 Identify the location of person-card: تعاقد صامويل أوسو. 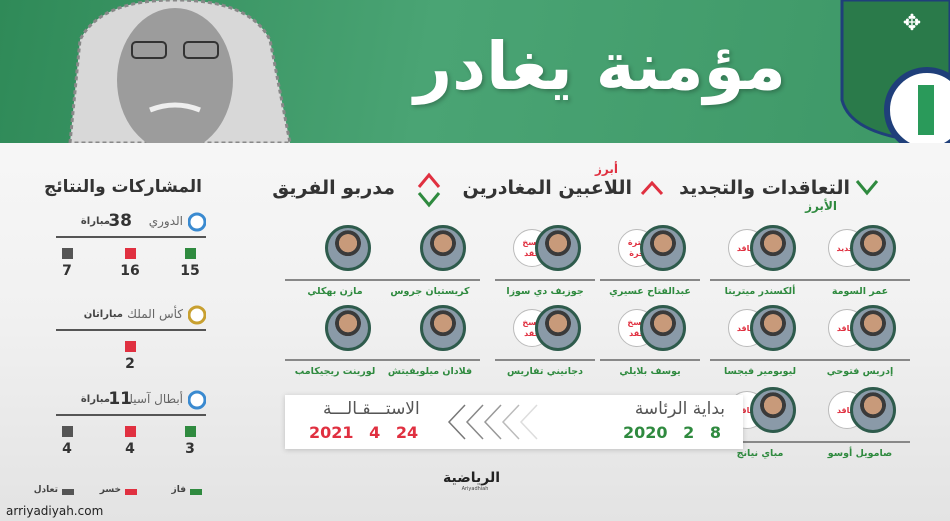
(860, 426).